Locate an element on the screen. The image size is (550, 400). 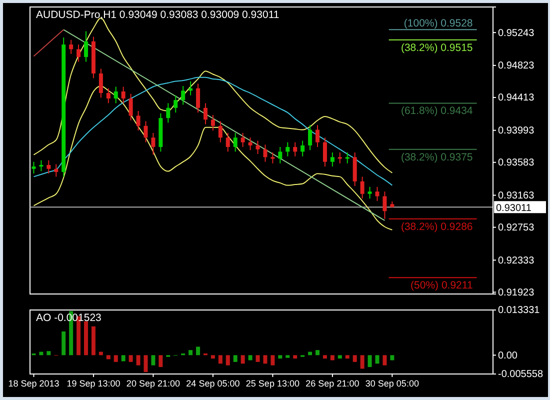
y-tick-label: 0.92753 is located at coordinates (516, 228).